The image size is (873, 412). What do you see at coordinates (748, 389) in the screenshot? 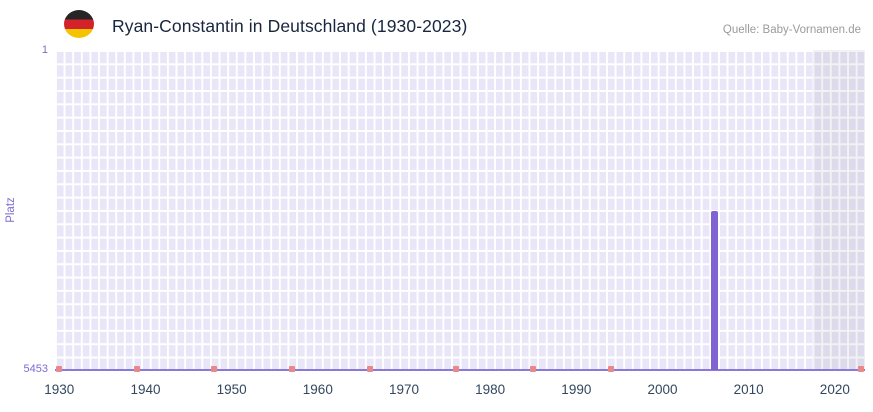
I see `x-tick-label: 2010` at bounding box center [748, 389].